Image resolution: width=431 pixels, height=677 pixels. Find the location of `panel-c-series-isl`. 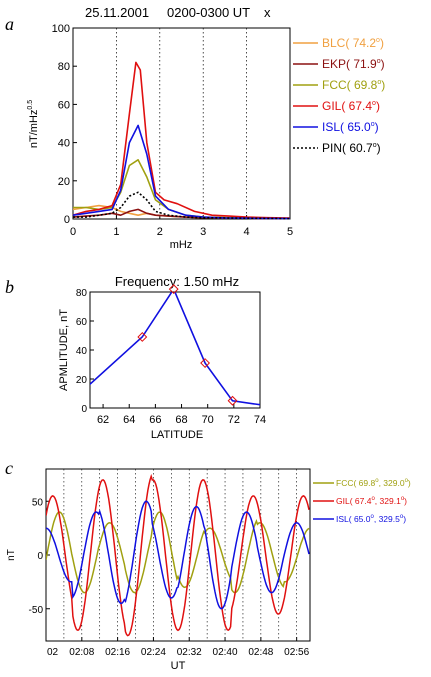

panel-c-series-isl is located at coordinates (178, 555).